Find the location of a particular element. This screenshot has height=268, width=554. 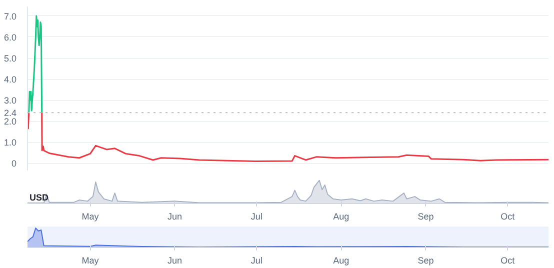

line-series is located at coordinates (35, 64).